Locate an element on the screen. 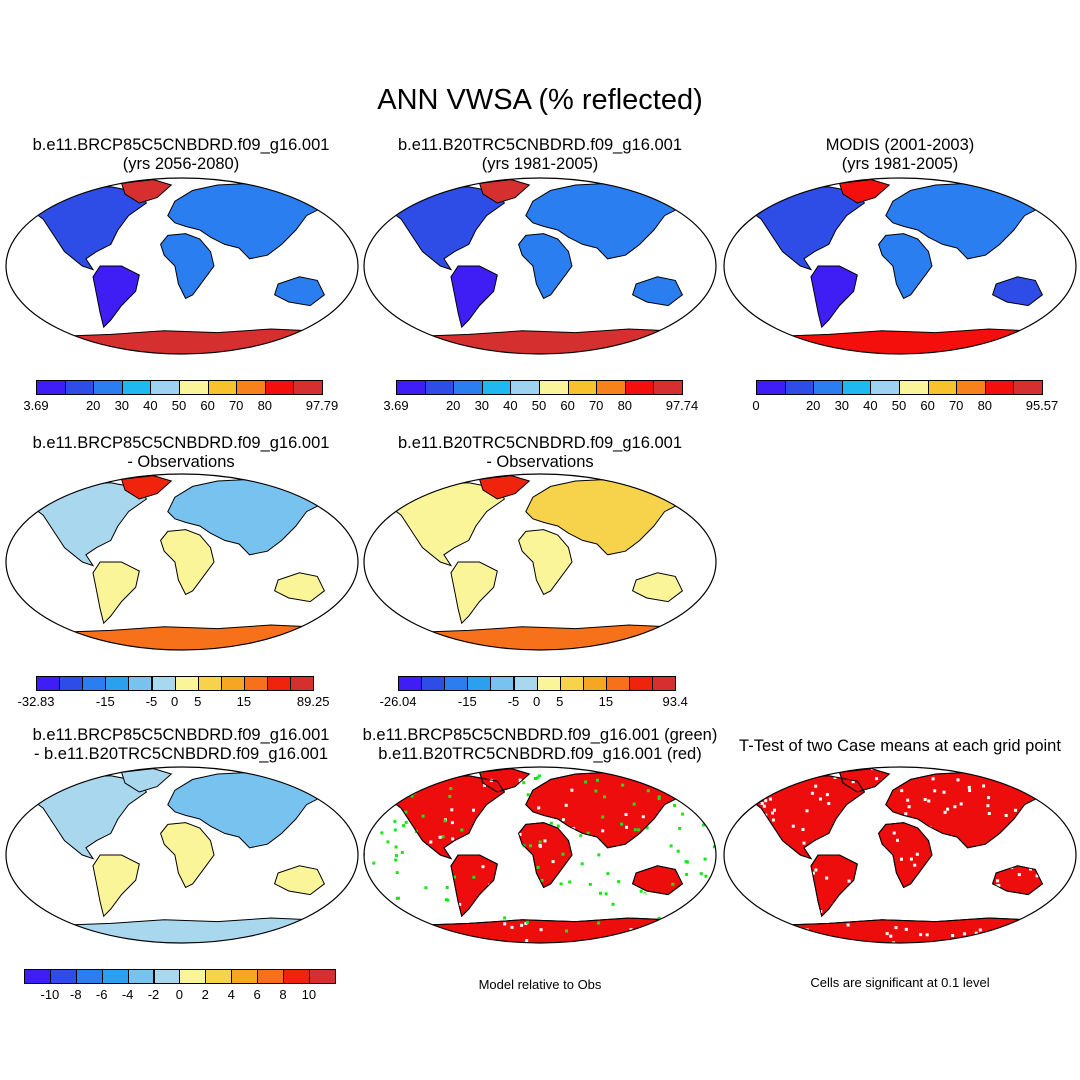  colorbar-tick-label: 50 is located at coordinates (899, 405).